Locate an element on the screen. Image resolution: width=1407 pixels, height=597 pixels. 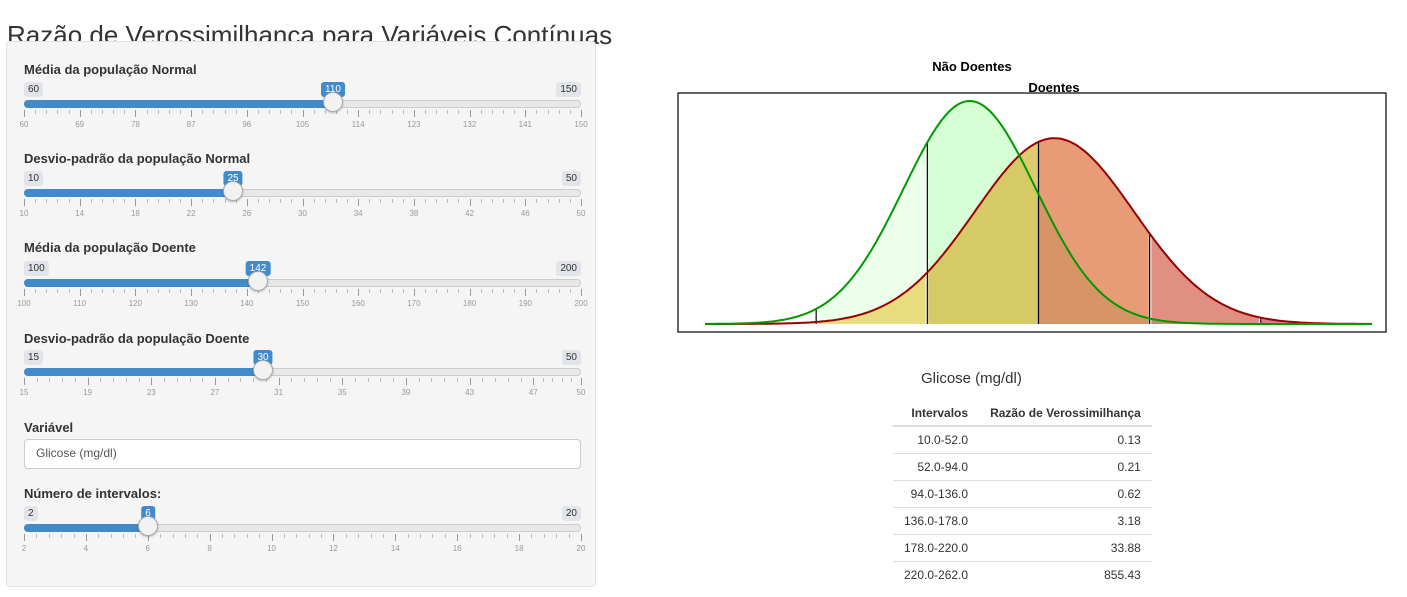
dp-doente-slider: 15 19 23 27 31 35 39 43 47 50 15 50 30 is located at coordinates (302, 379).